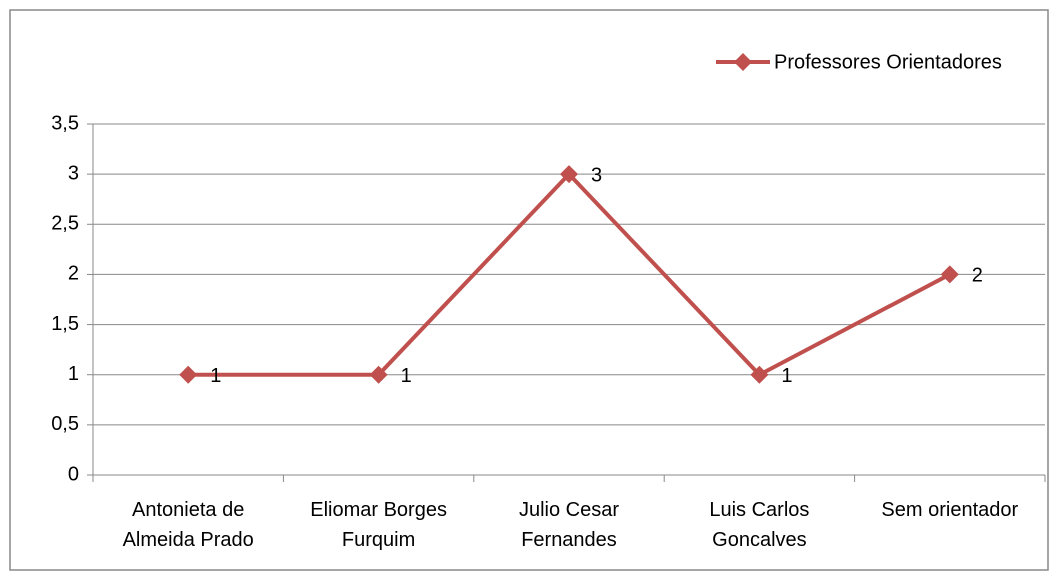 The height and width of the screenshot is (580, 1059). What do you see at coordinates (569, 525) in the screenshot?
I see `x-tick-label: Julio Cesar Fernandes` at bounding box center [569, 525].